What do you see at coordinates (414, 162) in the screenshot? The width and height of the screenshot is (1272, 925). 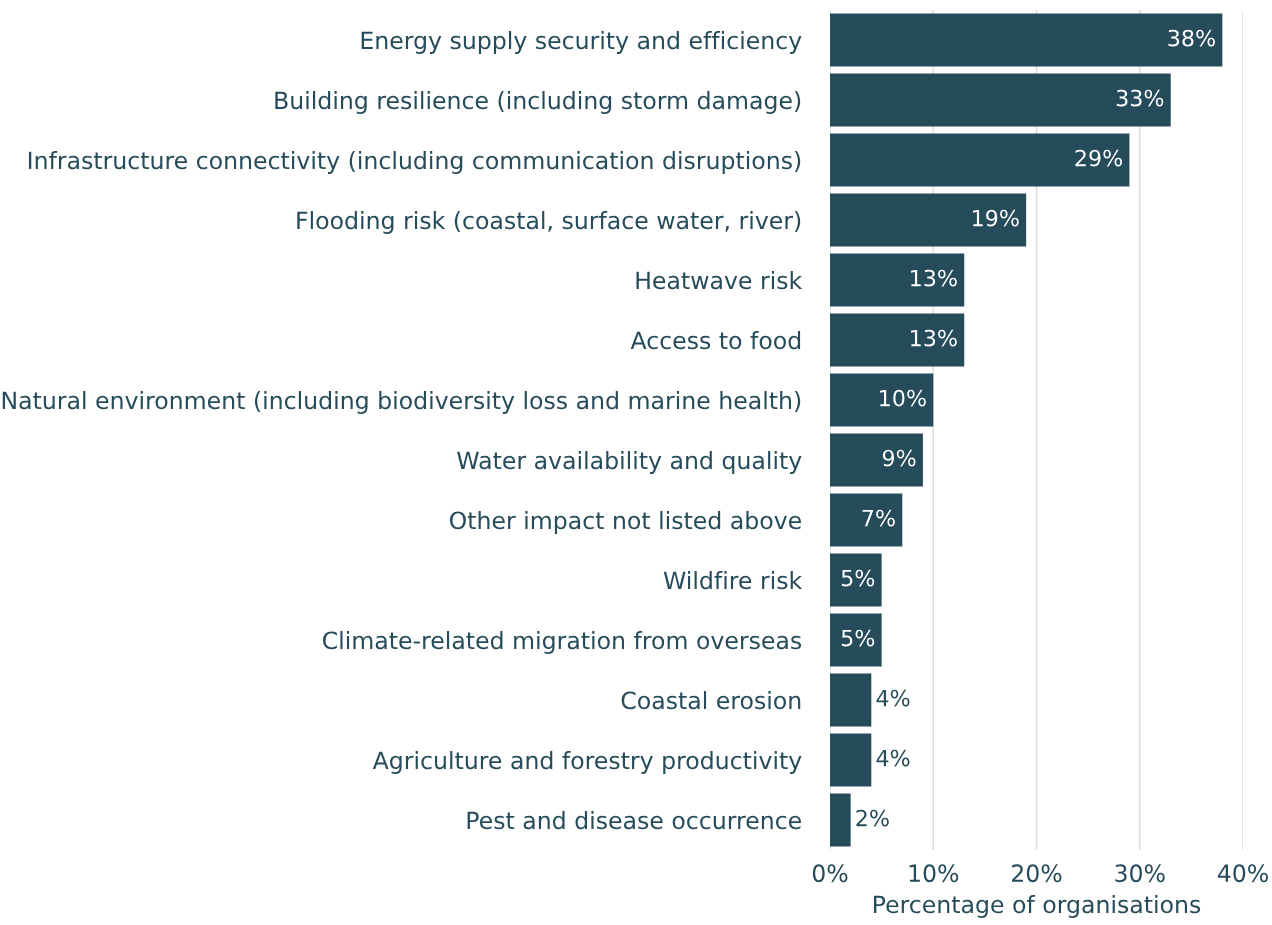 I see `y-tick-label: Infrastructure connectivity (including communication disruptions)` at bounding box center [414, 162].